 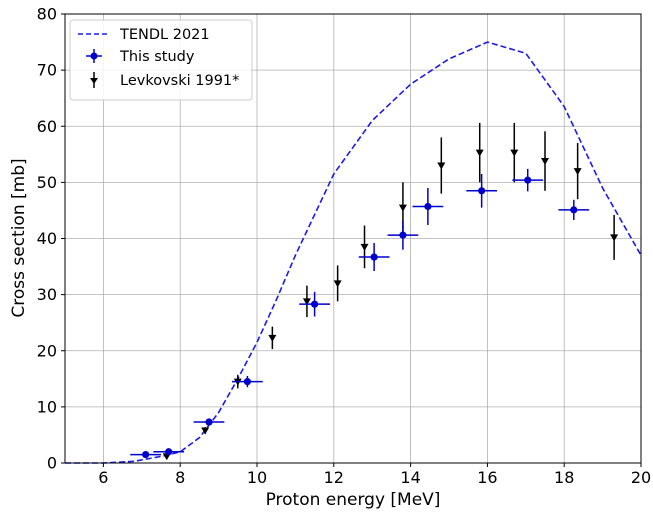 What do you see at coordinates (179, 81) in the screenshot?
I see `legend-levkovski-label: Levkovski 1991*` at bounding box center [179, 81].